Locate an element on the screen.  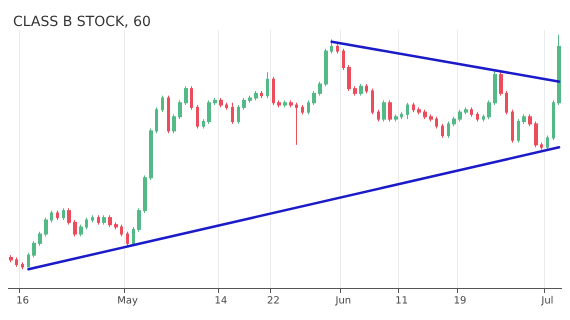
x-tick-label: Jul is located at coordinates (547, 301).